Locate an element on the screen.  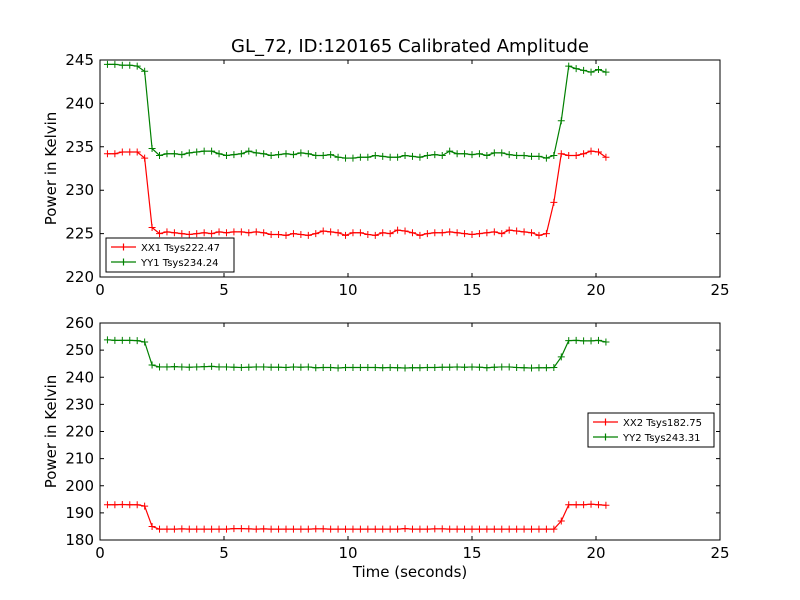
y-tick-label: 245 is located at coordinates (79, 60).